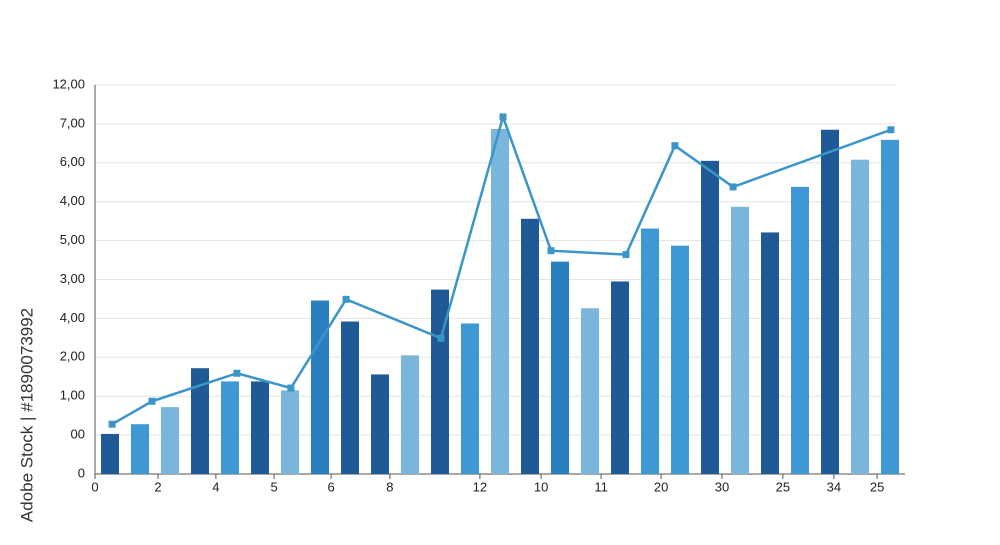 This screenshot has height=545, width=1000. I want to click on x-tick-label: 2, so click(157, 486).